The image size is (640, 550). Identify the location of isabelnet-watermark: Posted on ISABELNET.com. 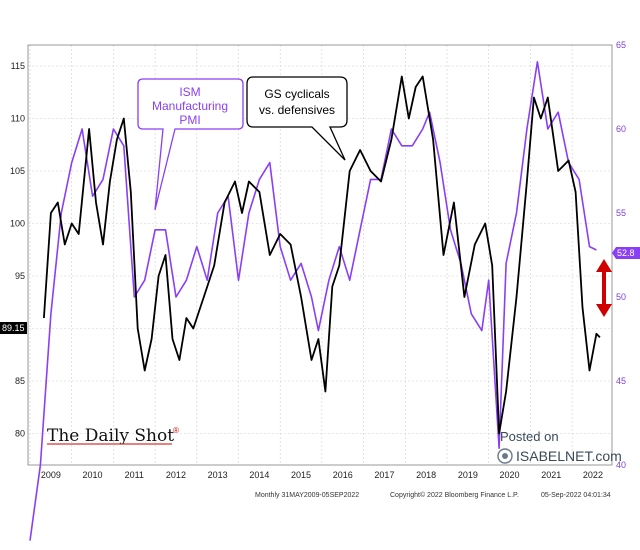
(559, 446).